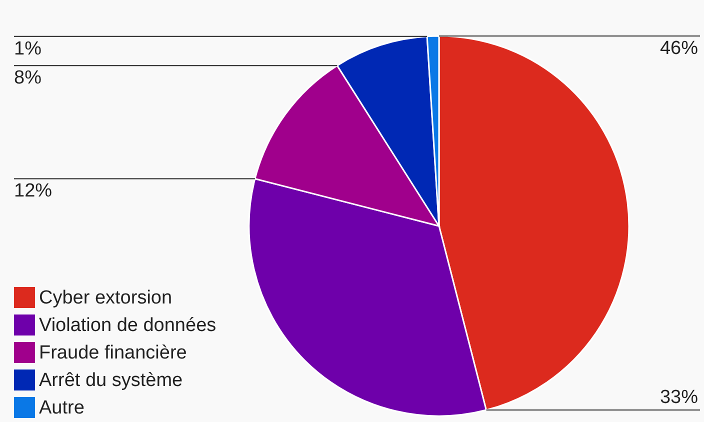  What do you see at coordinates (127, 325) in the screenshot?
I see `legend-label: Violation de données` at bounding box center [127, 325].